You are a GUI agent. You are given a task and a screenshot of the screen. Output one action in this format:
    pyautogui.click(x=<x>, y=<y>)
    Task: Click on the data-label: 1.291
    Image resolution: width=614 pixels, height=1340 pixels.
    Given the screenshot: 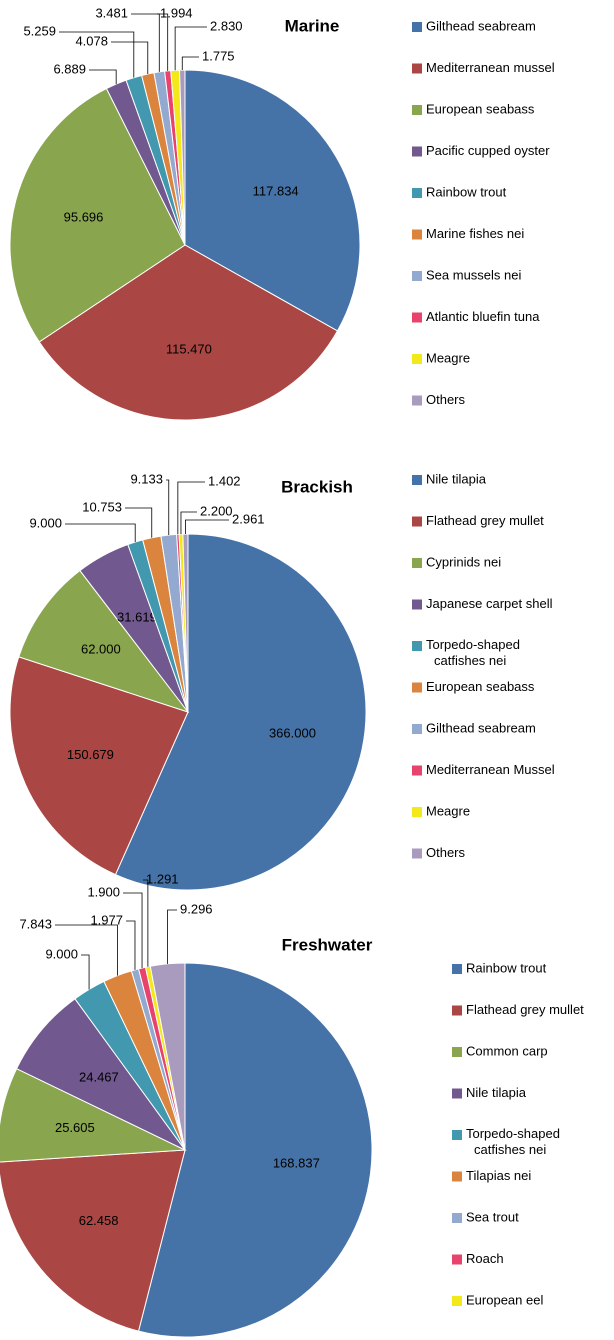 What is the action you would take?
    pyautogui.click(x=162, y=878)
    